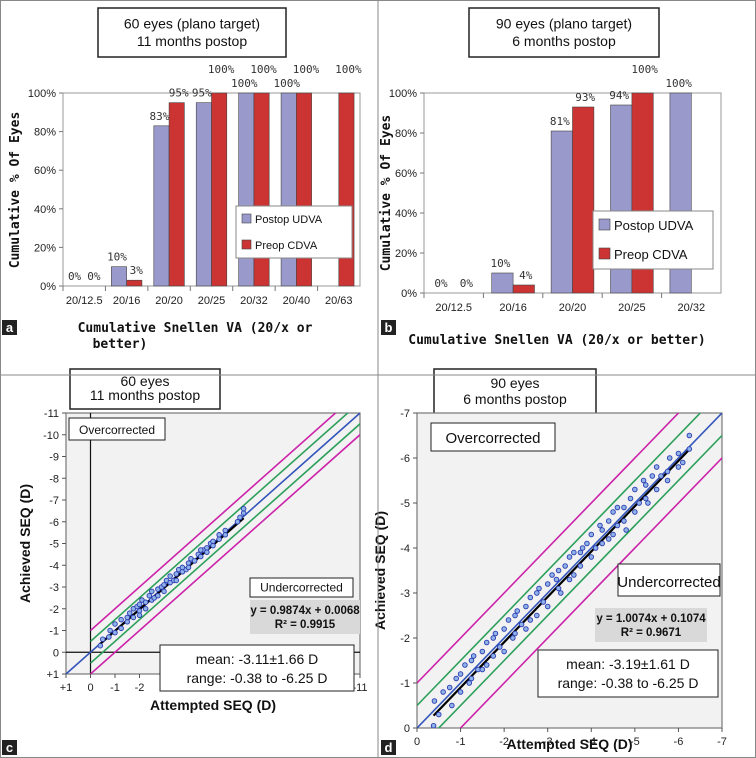  What do you see at coordinates (492, 438) in the screenshot?
I see `overcorrected-label: Overcorrected` at bounding box center [492, 438].